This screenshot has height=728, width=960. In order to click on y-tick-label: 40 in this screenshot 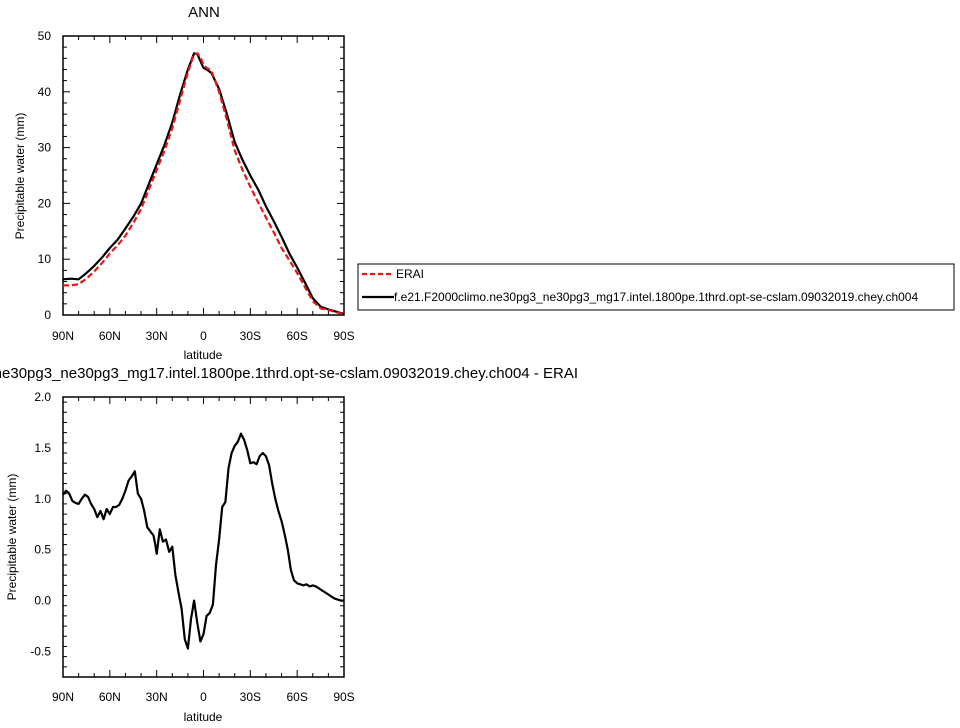, I will do `click(45, 92)`.